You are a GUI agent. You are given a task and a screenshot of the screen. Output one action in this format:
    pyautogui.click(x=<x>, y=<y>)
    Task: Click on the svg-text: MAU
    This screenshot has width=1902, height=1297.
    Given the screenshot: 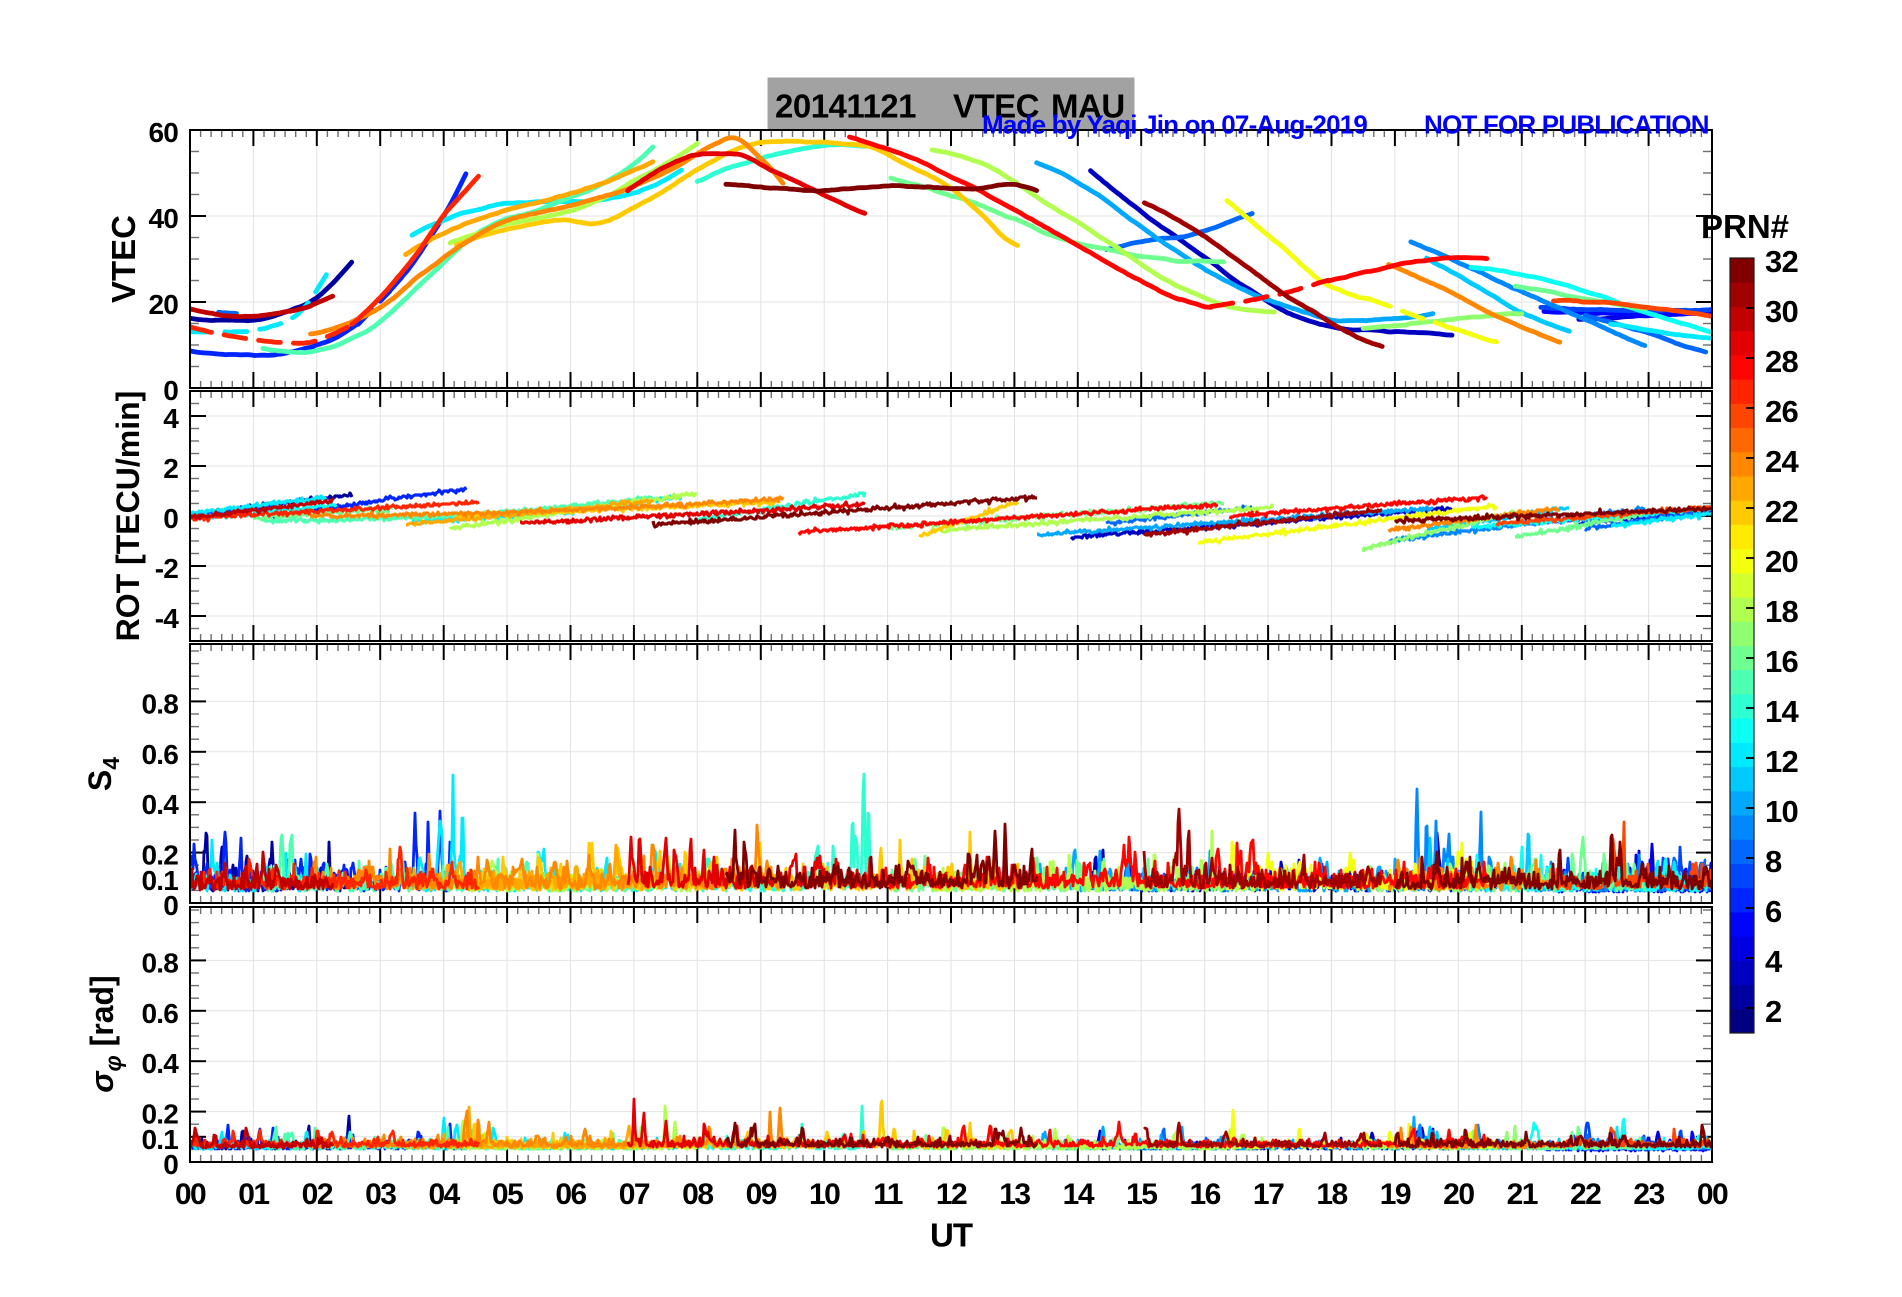 What is the action you would take?
    pyautogui.click(x=1088, y=106)
    